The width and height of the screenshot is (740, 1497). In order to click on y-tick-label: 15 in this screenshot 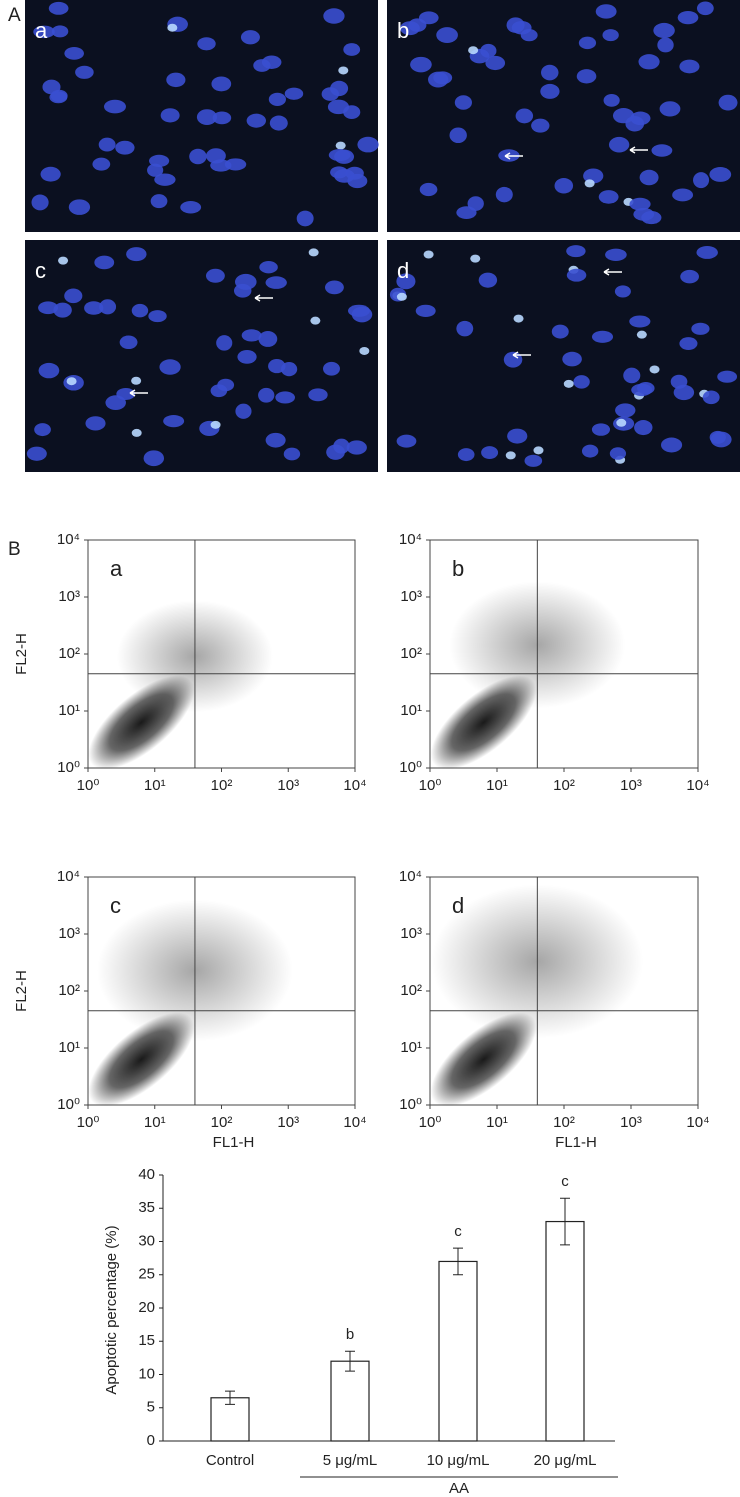, I will do `click(146, 1340)`.